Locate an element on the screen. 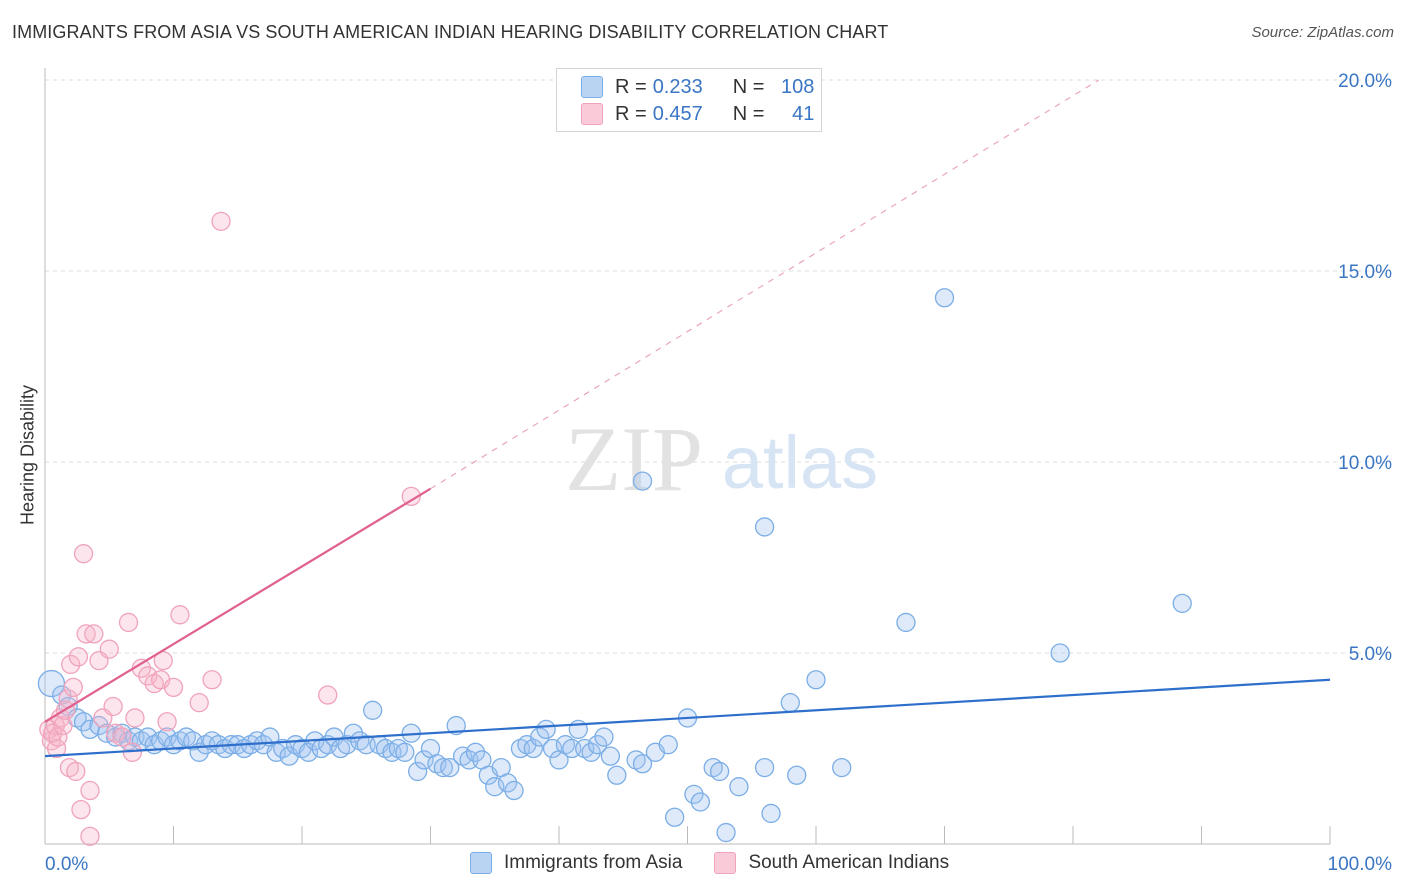 The width and height of the screenshot is (1406, 892). legend-r-value: 0.457 is located at coordinates (677, 113).